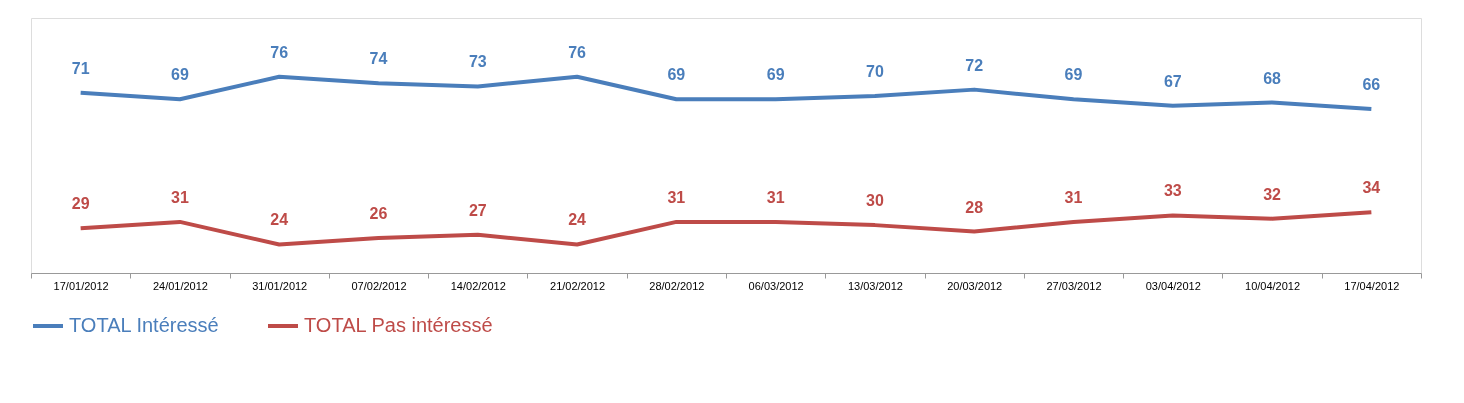 This screenshot has height=403, width=1464. I want to click on x-tick-label: 24/01/2012, so click(180, 285).